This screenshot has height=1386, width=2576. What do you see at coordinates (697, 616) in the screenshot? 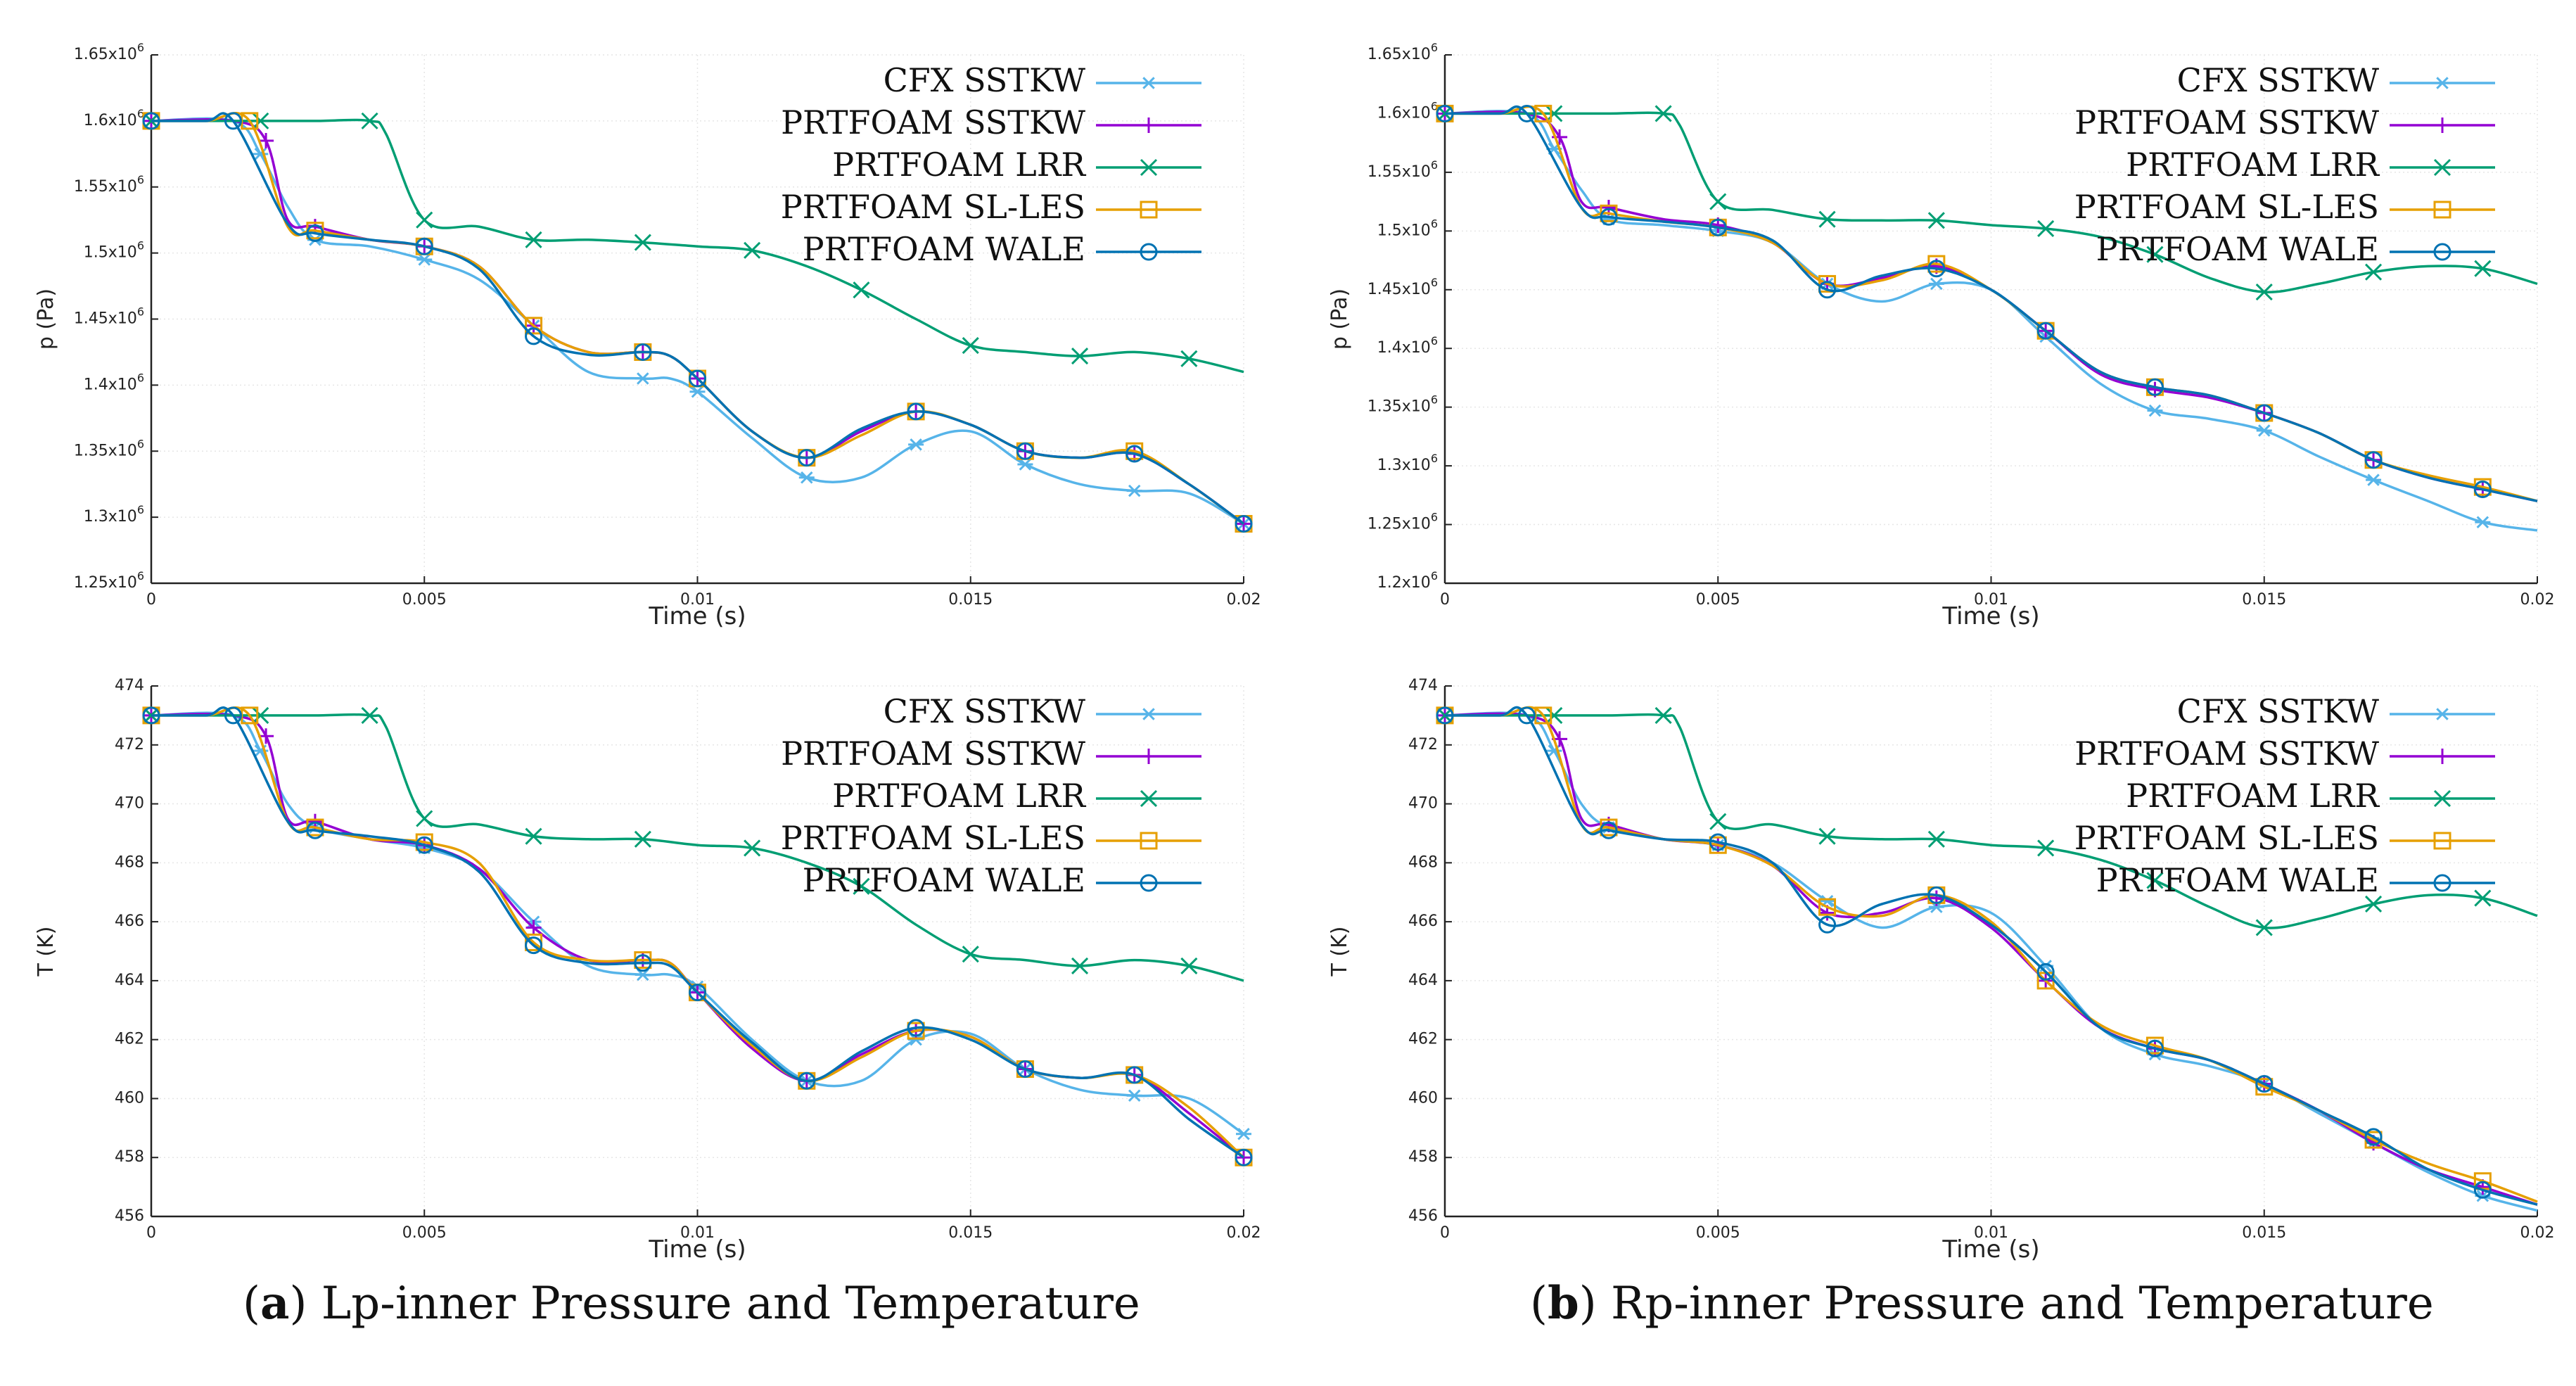
I see `x-axis-label: Time (s)` at bounding box center [697, 616].